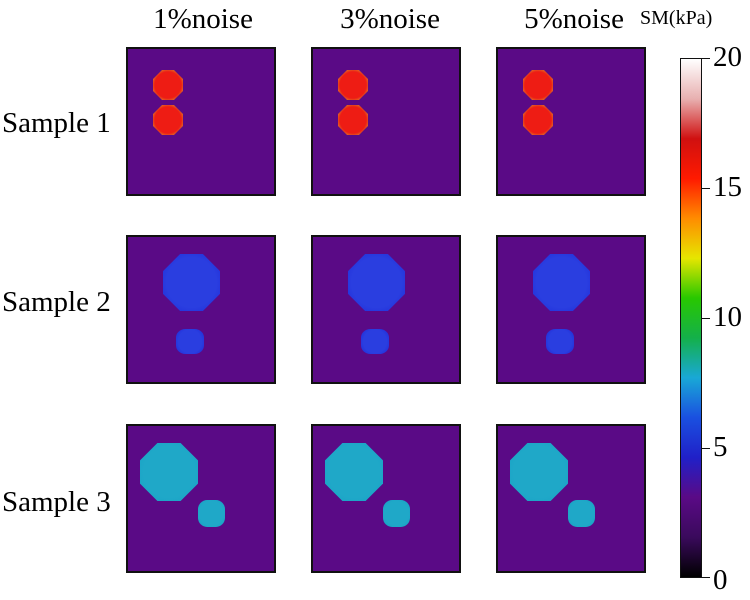 This screenshot has width=750, height=600. What do you see at coordinates (56, 123) in the screenshot?
I see `row-label-sample-1: Sample 1` at bounding box center [56, 123].